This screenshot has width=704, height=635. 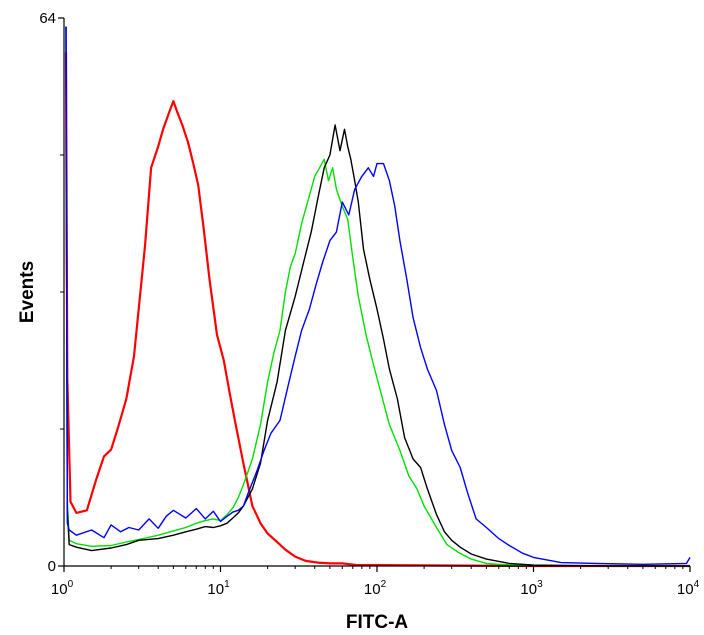 What do you see at coordinates (531, 588) in the screenshot?
I see `x-tick-label: 10³` at bounding box center [531, 588].